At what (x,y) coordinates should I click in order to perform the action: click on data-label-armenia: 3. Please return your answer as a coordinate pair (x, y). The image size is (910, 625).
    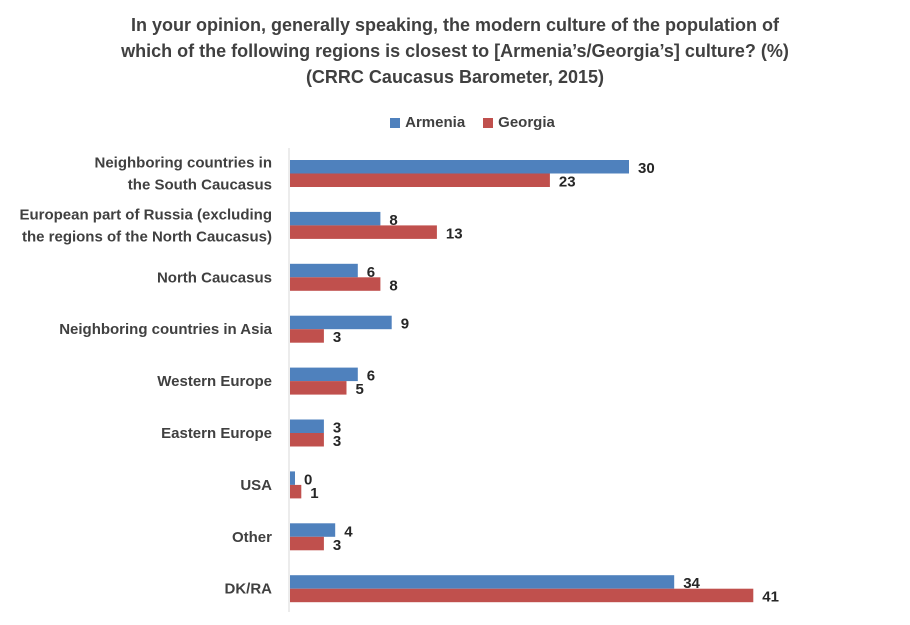
    Looking at the image, I should click on (337, 428).